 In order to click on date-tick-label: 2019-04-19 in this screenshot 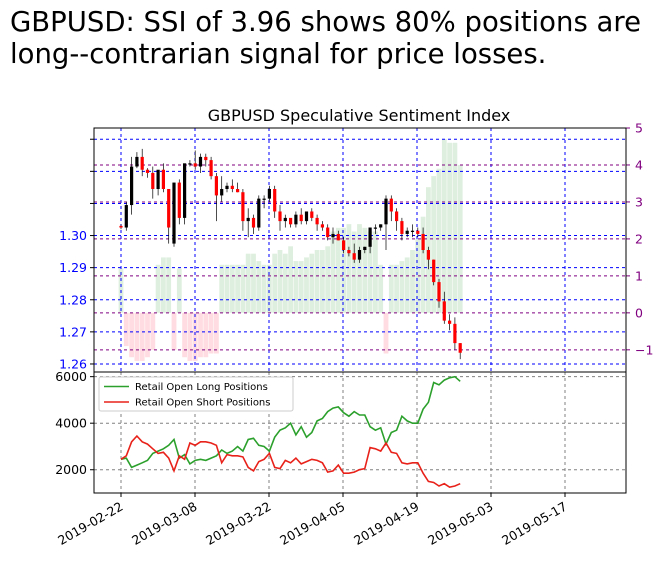, I will do `click(386, 523)`.